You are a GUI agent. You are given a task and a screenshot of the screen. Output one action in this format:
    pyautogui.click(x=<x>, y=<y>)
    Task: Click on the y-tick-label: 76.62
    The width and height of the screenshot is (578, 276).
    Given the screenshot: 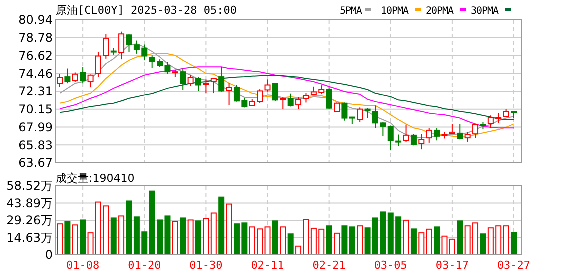 What is the action you would take?
    pyautogui.click(x=35, y=55)
    